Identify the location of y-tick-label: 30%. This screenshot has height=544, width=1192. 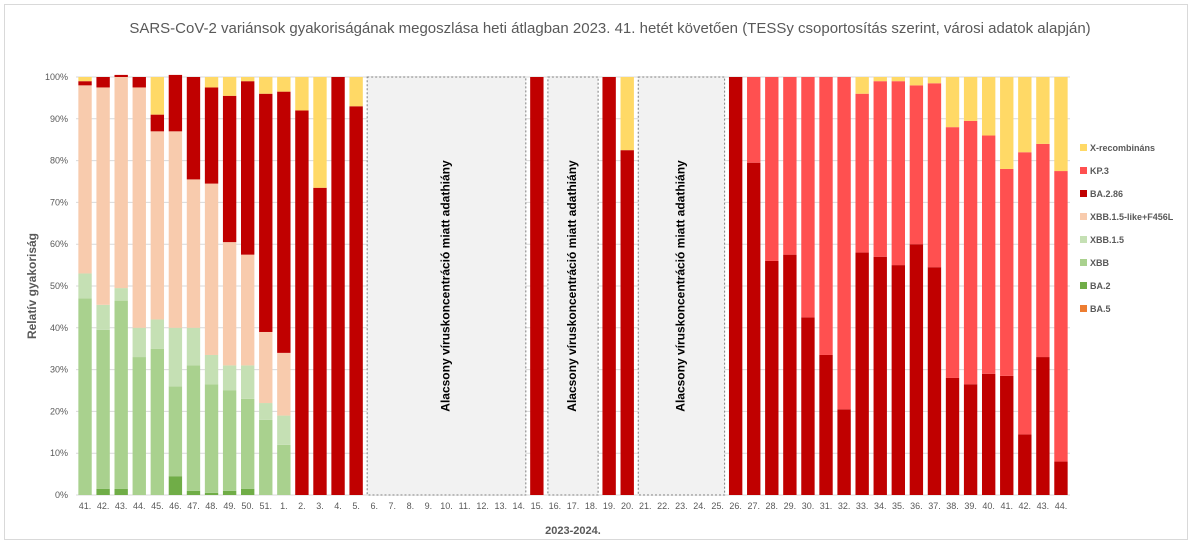
(59, 370).